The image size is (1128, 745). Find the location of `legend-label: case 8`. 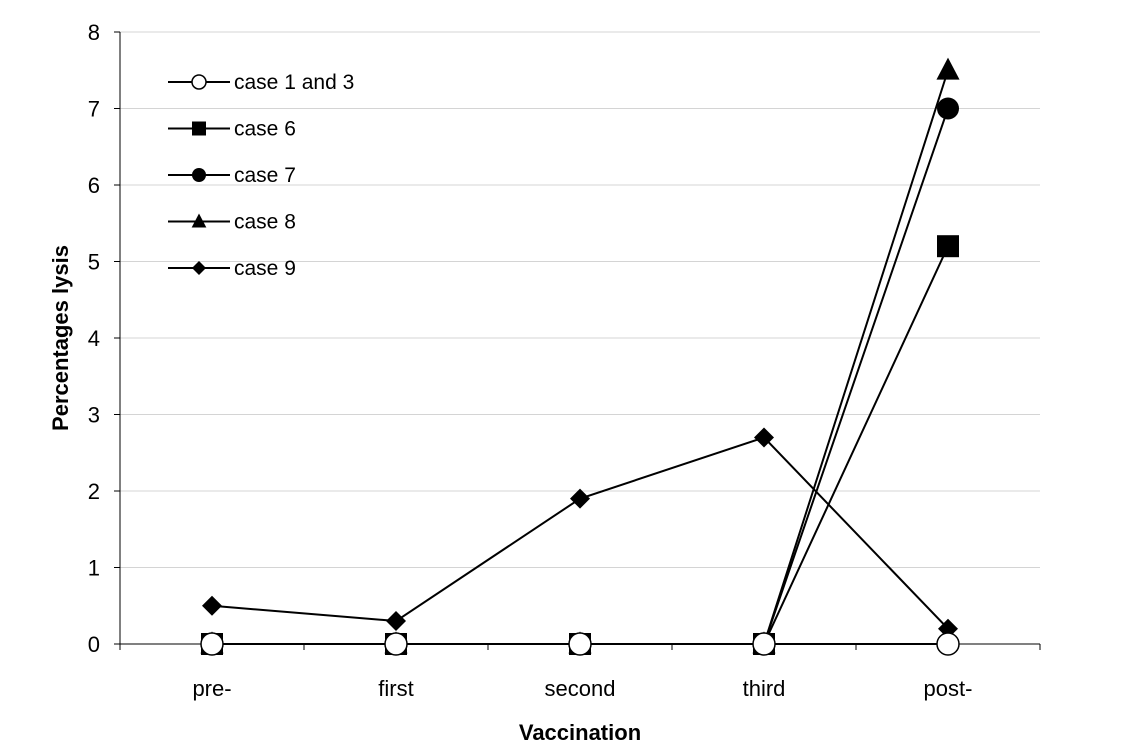

legend-label: case 8 is located at coordinates (265, 222).